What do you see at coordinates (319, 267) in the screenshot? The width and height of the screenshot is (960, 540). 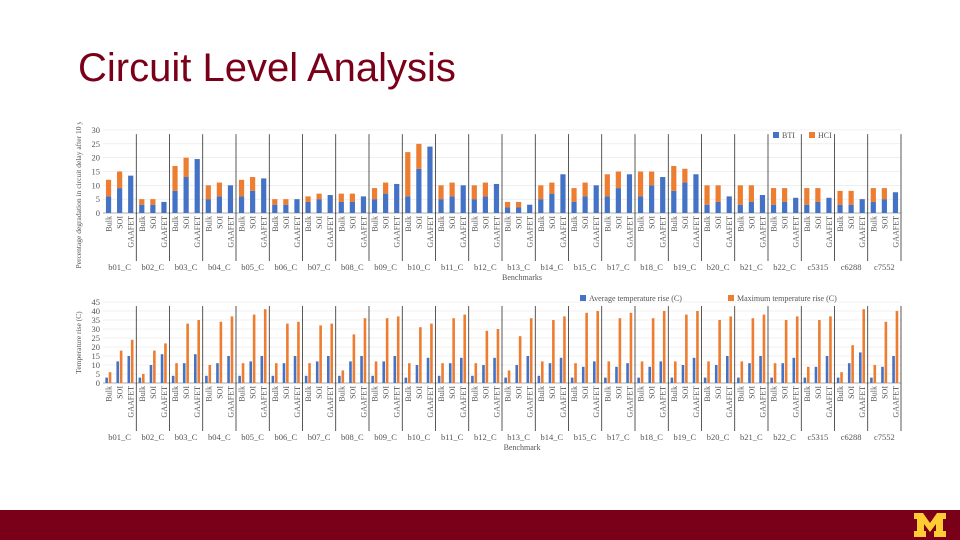 I see `group-label: b07_C` at bounding box center [319, 267].